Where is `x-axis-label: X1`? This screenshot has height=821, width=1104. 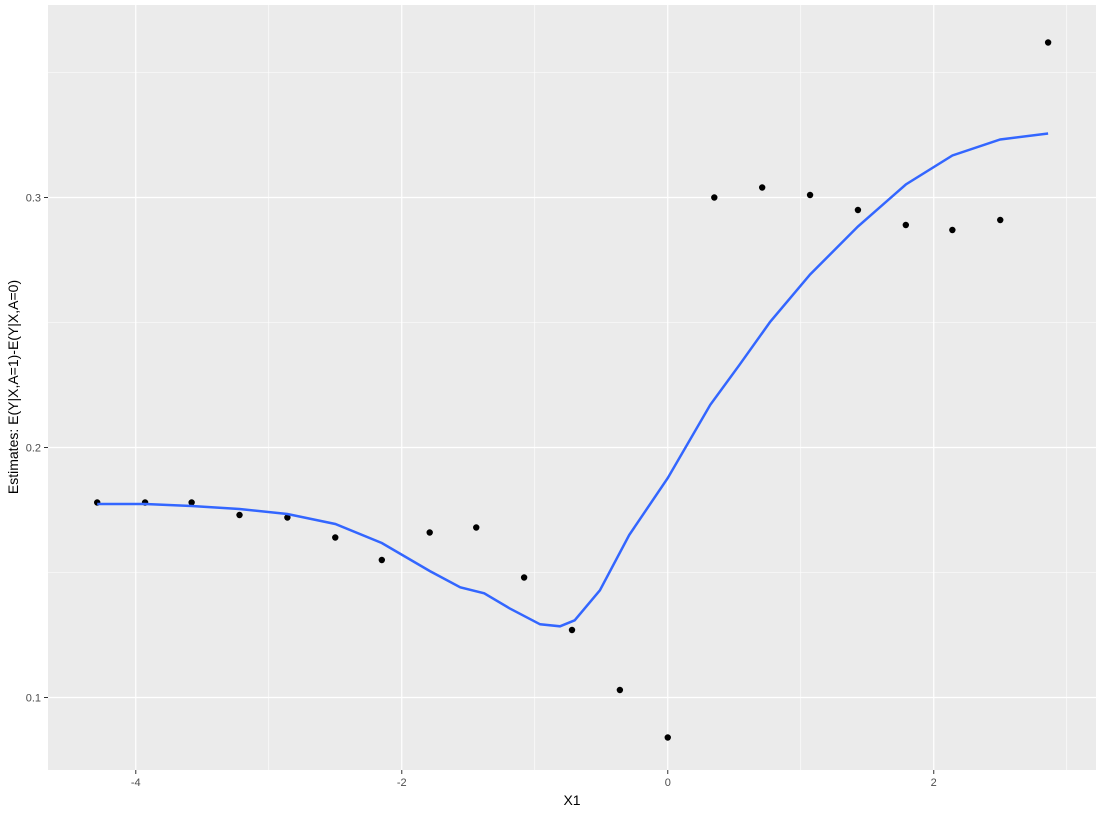
x-axis-label: X1 is located at coordinates (571, 800).